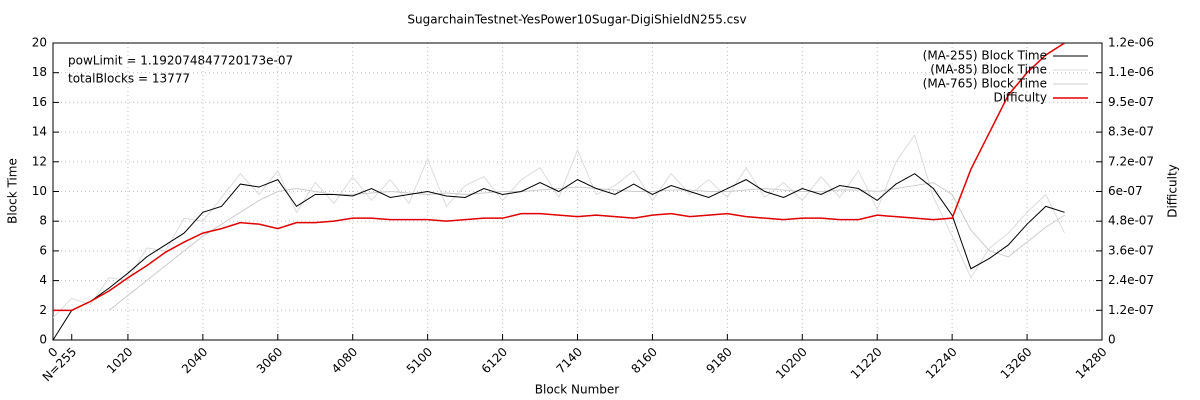  Describe the element at coordinates (1131, 250) in the screenshot. I see `y2-tick-label: 3.6e-07` at that location.